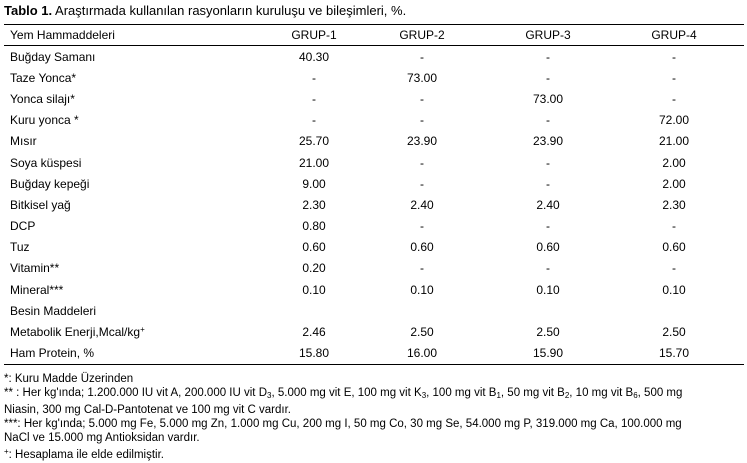 Image resolution: width=747 pixels, height=463 pixels. Describe the element at coordinates (374, 226) in the screenshot. I see `table-row: DCP 0.80 - - -` at that location.